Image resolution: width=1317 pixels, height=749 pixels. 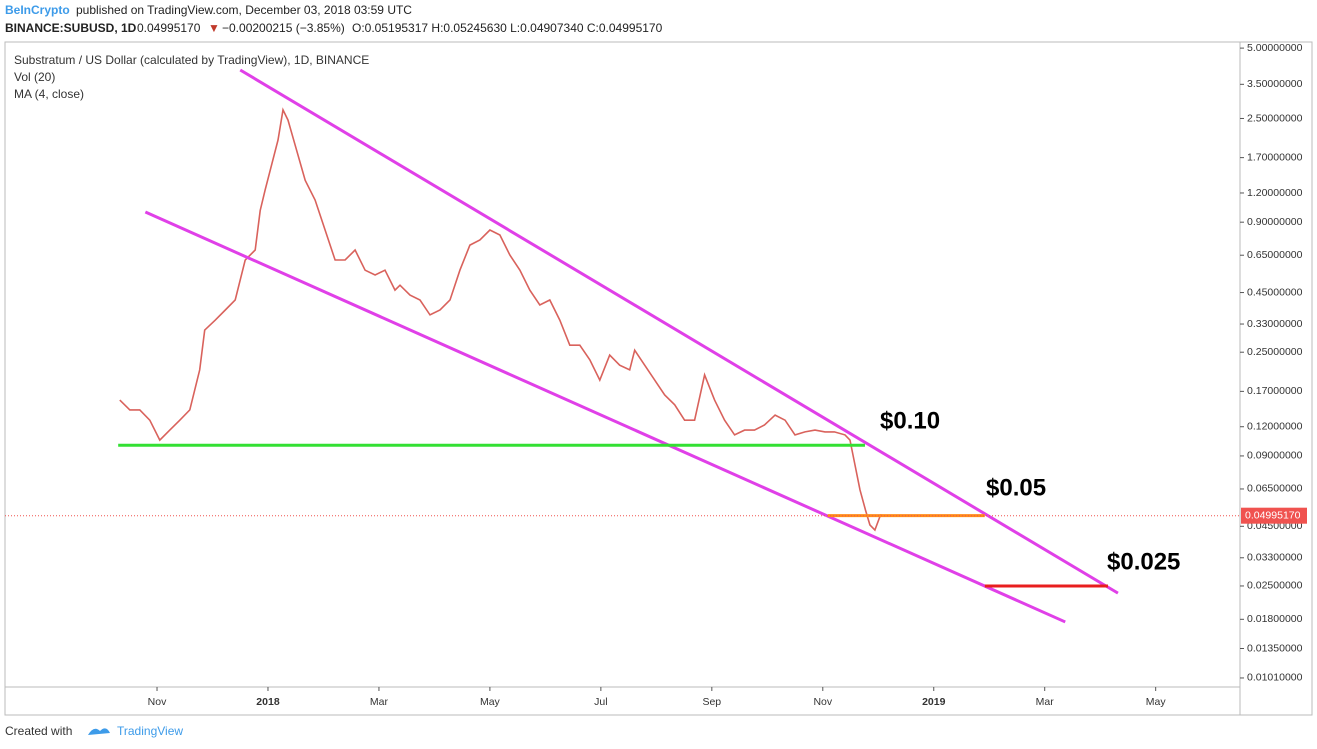 I want to click on y-tick-label: 0.01350000, so click(x=1275, y=648).